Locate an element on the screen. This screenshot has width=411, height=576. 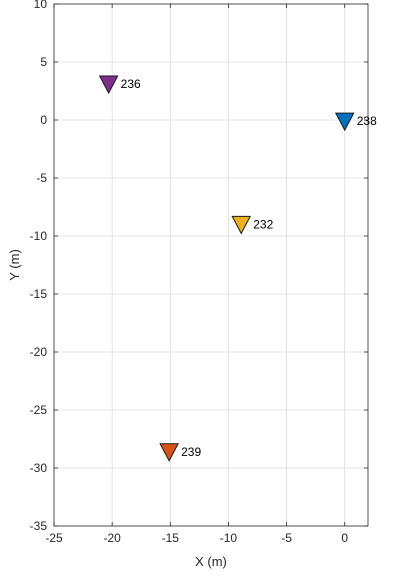
y-tick-label: 10 is located at coordinates (41, 5).